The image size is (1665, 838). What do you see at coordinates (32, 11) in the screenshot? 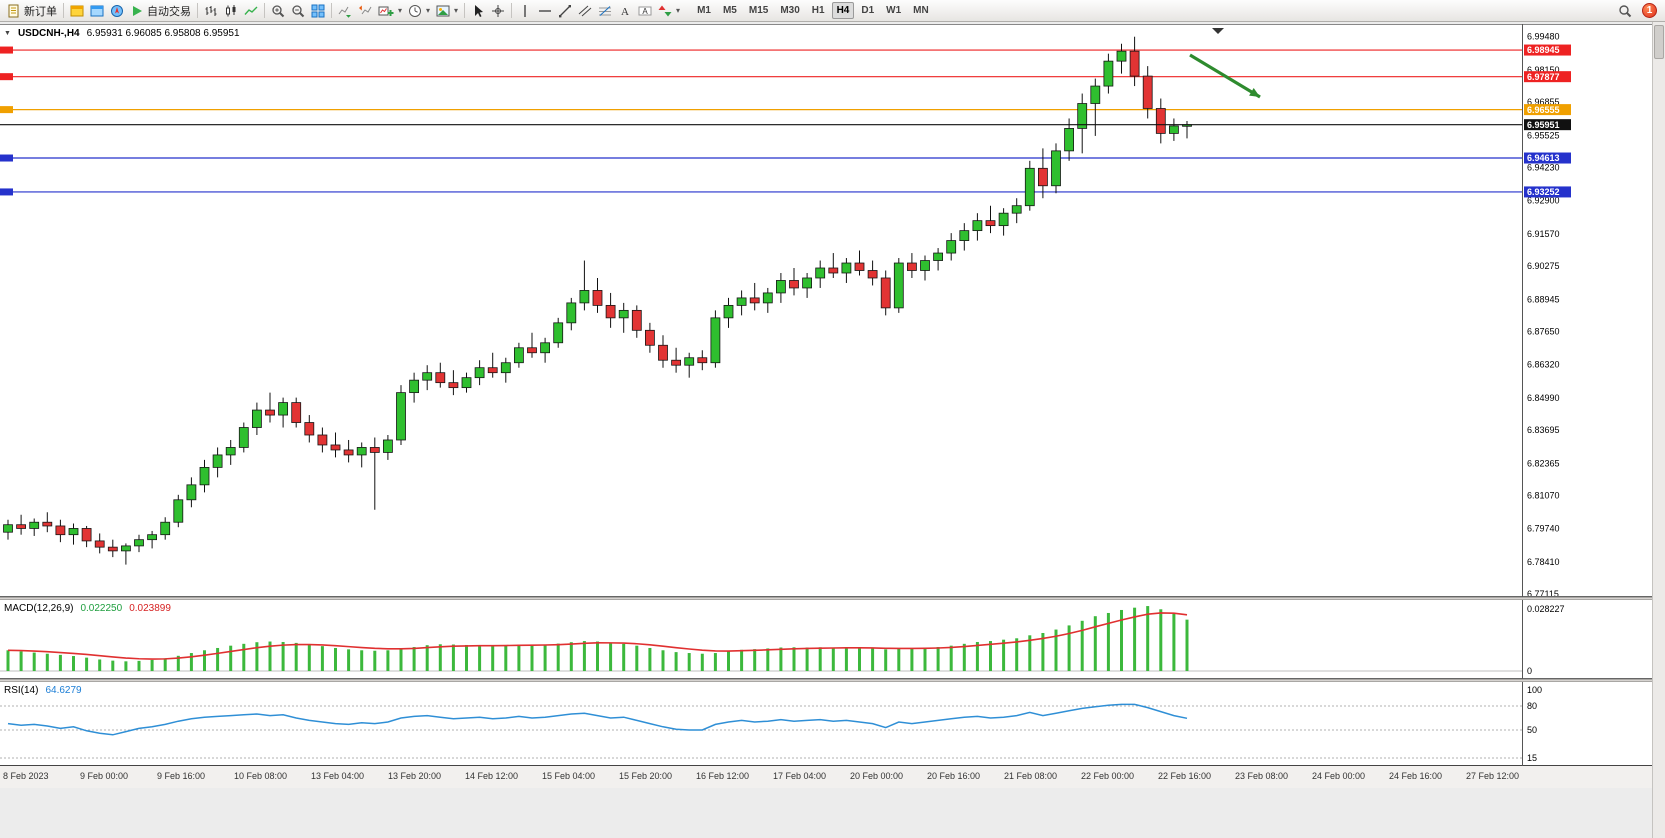
I see `new-order-button: 新订单` at bounding box center [32, 11].